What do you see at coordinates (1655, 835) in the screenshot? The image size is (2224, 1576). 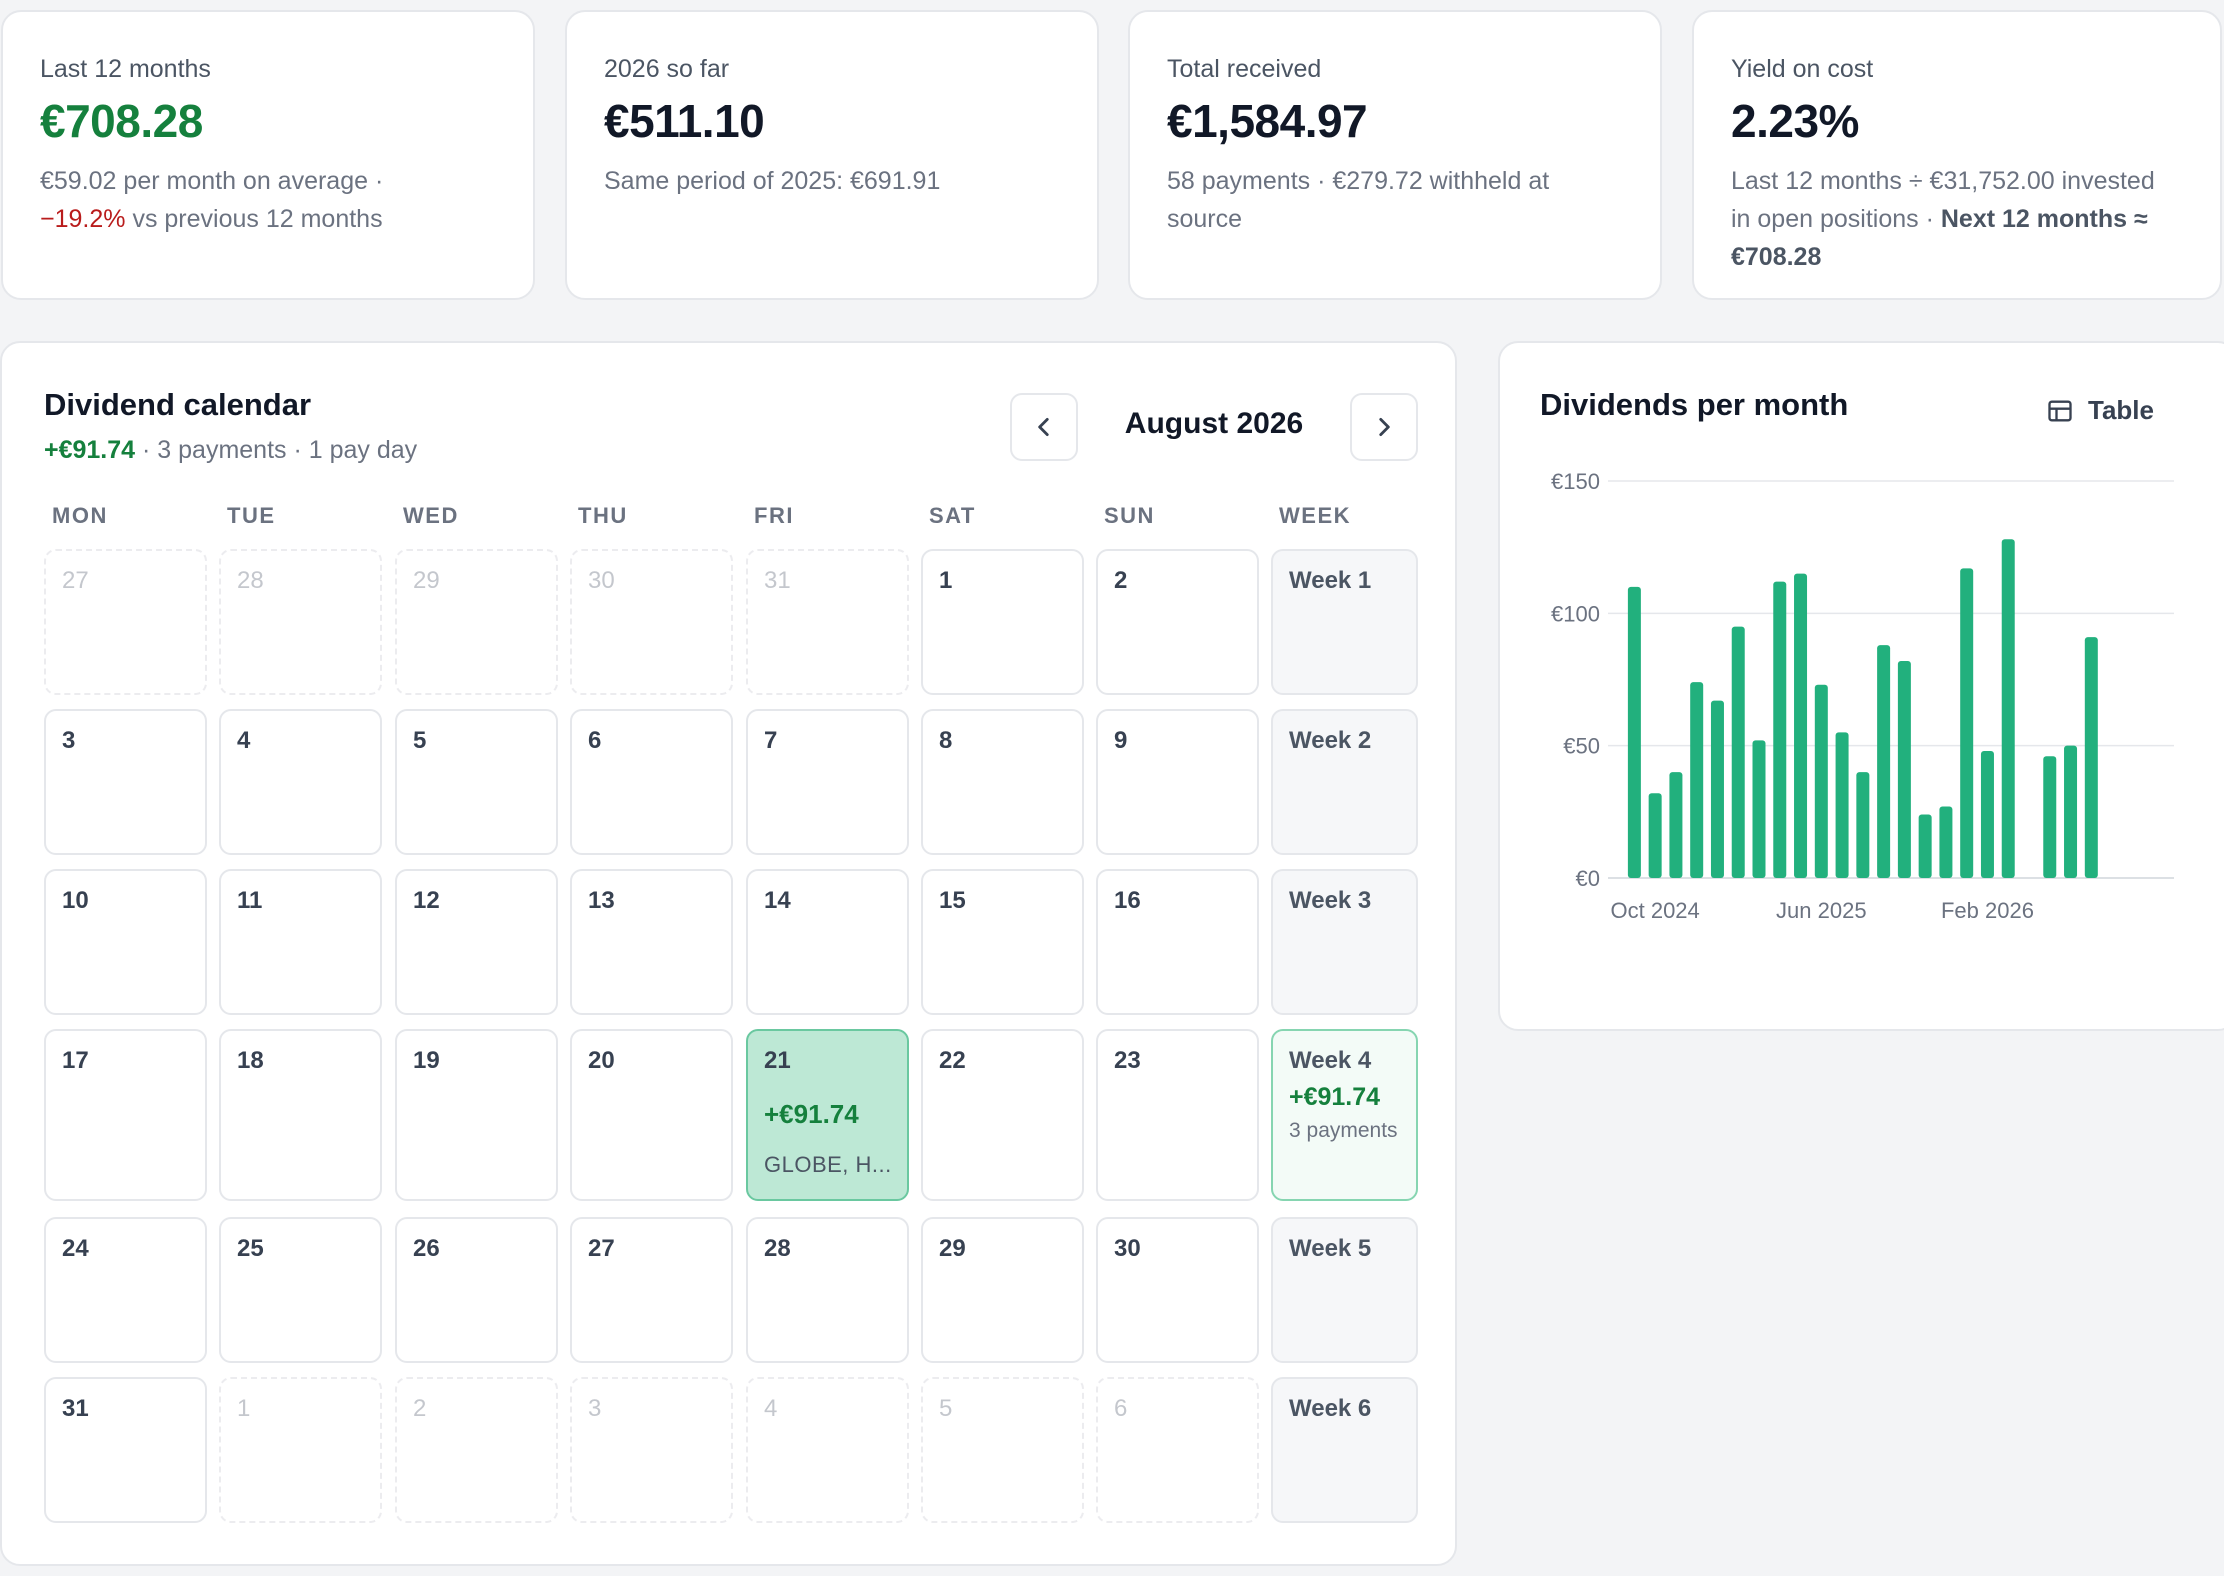 I see `bar-oct-2024` at bounding box center [1655, 835].